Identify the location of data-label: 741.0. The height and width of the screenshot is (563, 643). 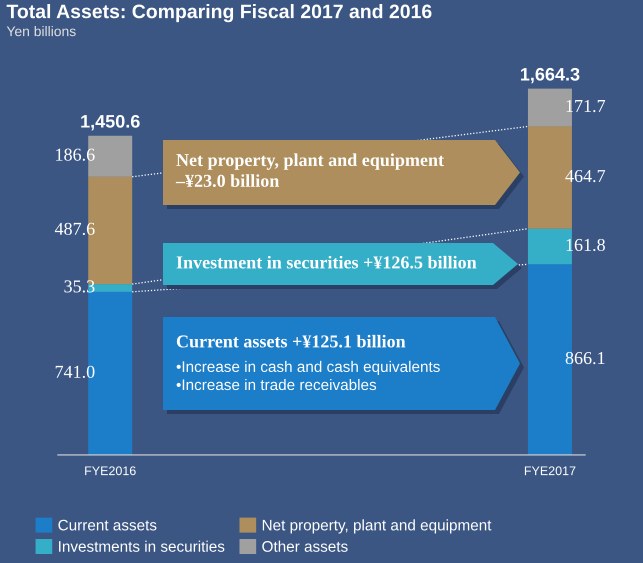
(75, 372).